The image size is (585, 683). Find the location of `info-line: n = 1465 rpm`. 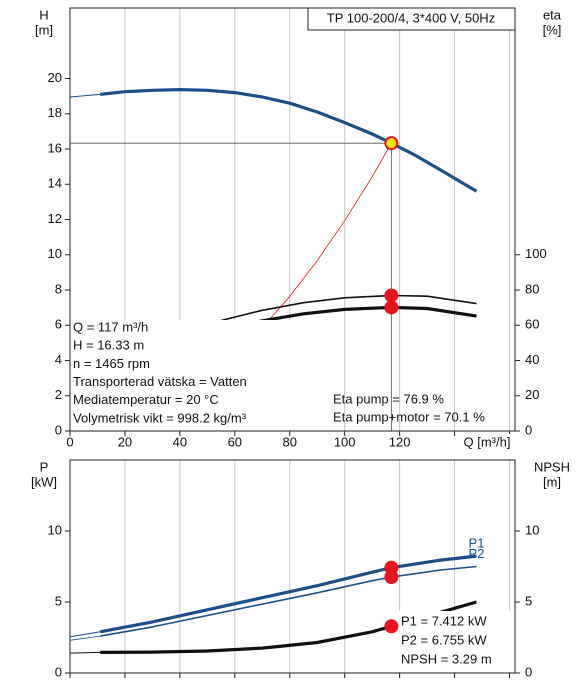

info-line: n = 1465 rpm is located at coordinates (111, 363).